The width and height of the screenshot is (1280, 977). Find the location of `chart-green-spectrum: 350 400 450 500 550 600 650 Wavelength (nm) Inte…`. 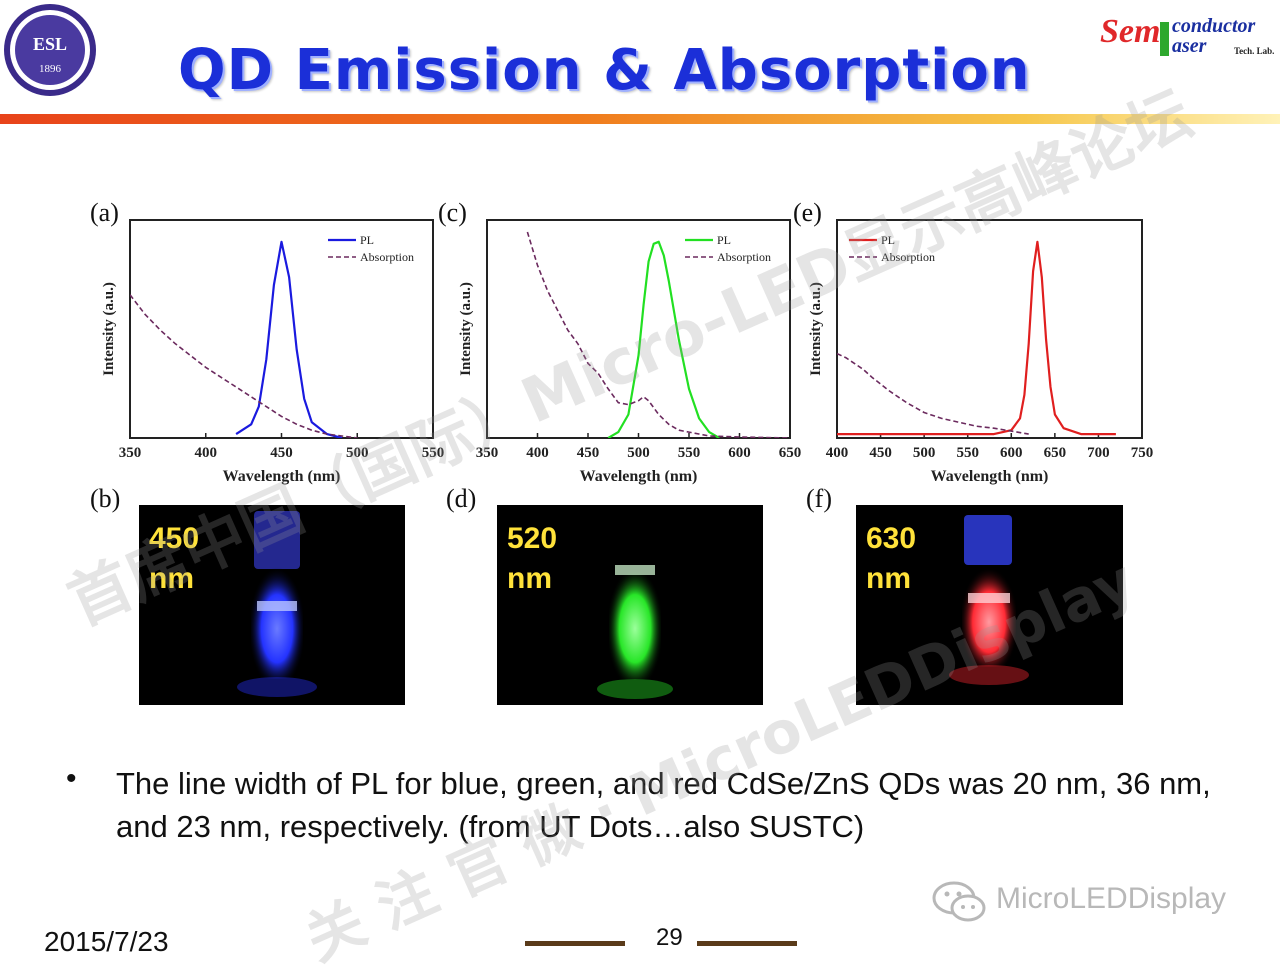

chart-green-spectrum: 350 400 450 500 550 600 650 Wavelength (nm) Inte… is located at coordinates (630, 352).